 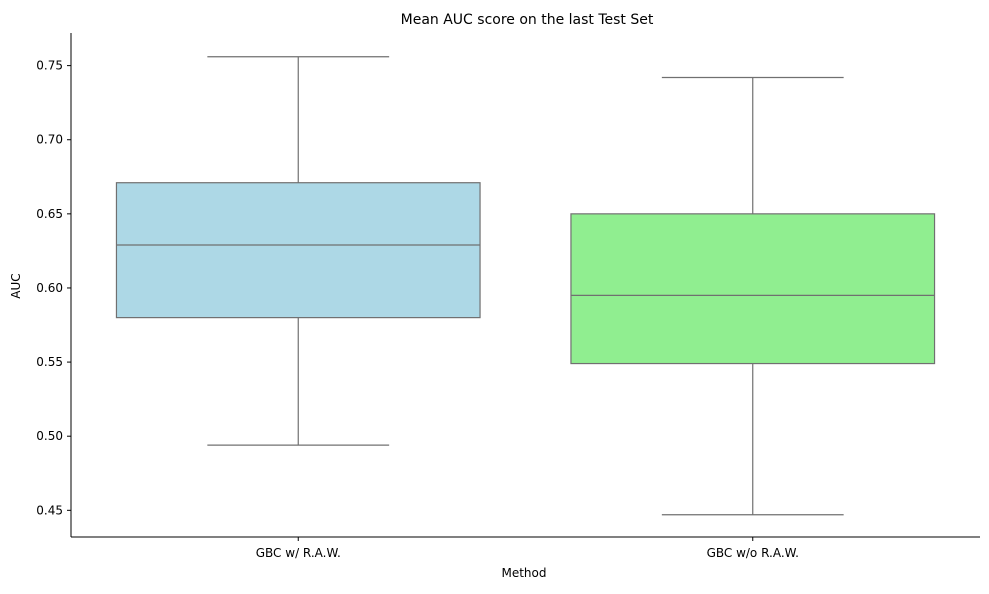 What do you see at coordinates (527, 20) in the screenshot?
I see `chart-title: Mean AUC score on the last Test Set` at bounding box center [527, 20].